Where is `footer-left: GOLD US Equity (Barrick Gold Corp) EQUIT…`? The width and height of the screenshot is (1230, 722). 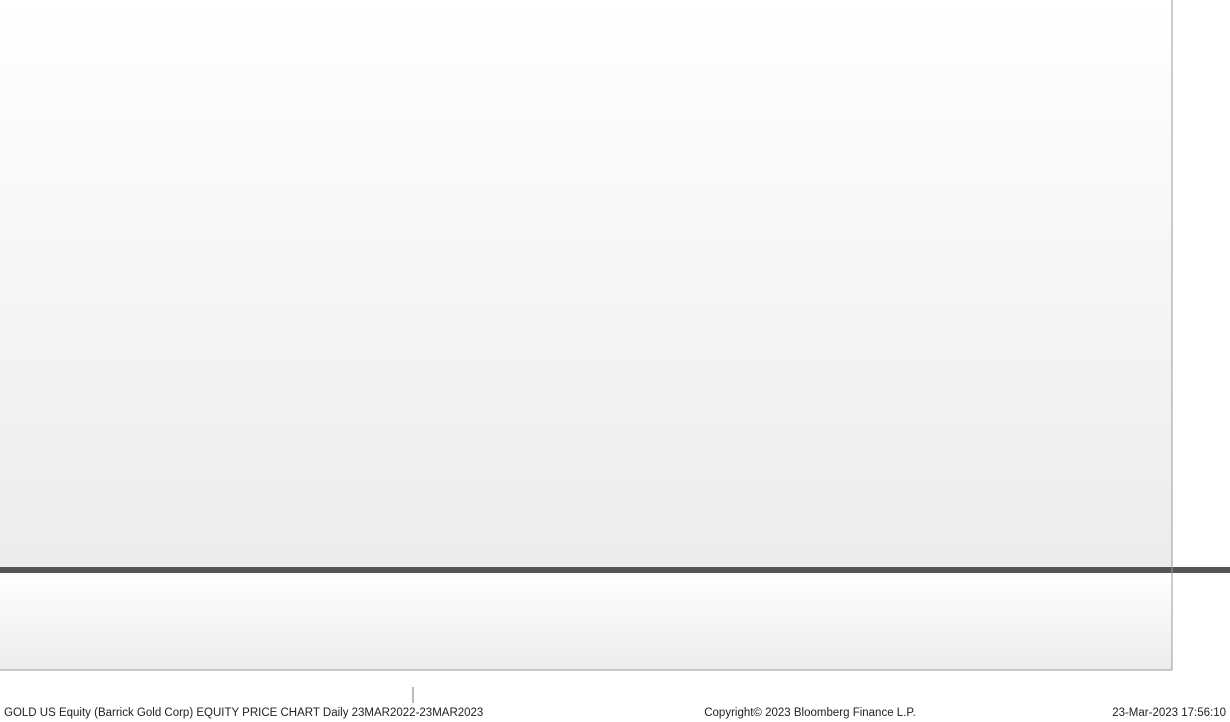
footer-left: GOLD US Equity (Barrick Gold Corp) EQUIT… is located at coordinates (243, 713).